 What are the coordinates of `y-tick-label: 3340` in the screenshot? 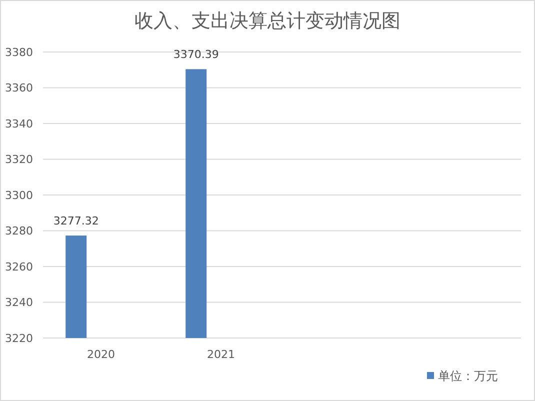 It's located at (19, 123).